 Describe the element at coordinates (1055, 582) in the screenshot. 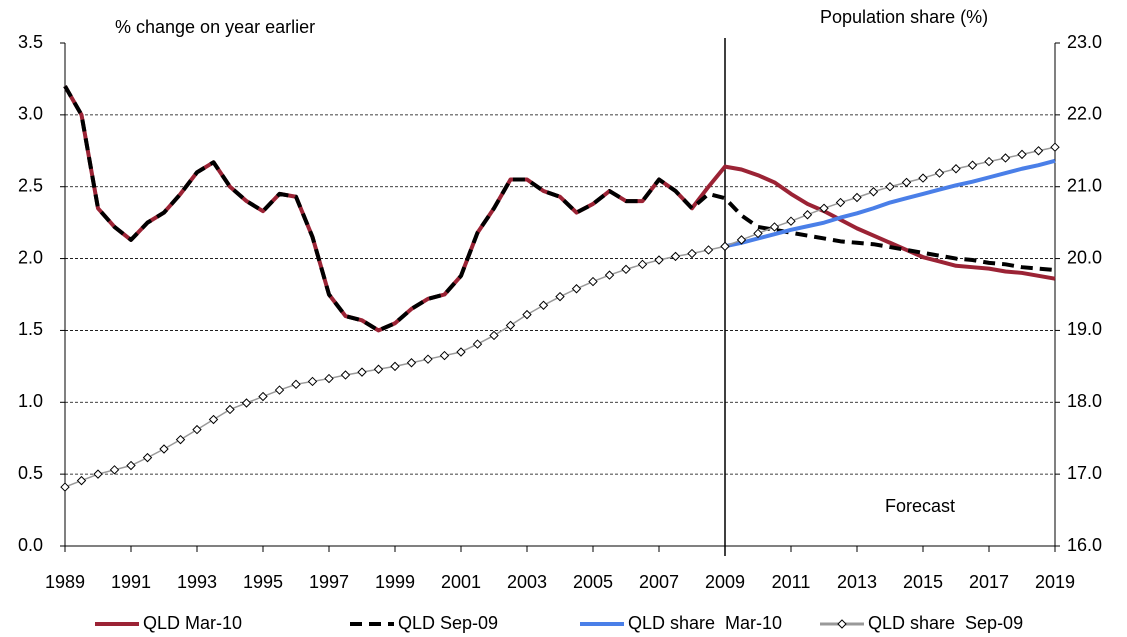

I see `x-tick-label: 2019` at that location.